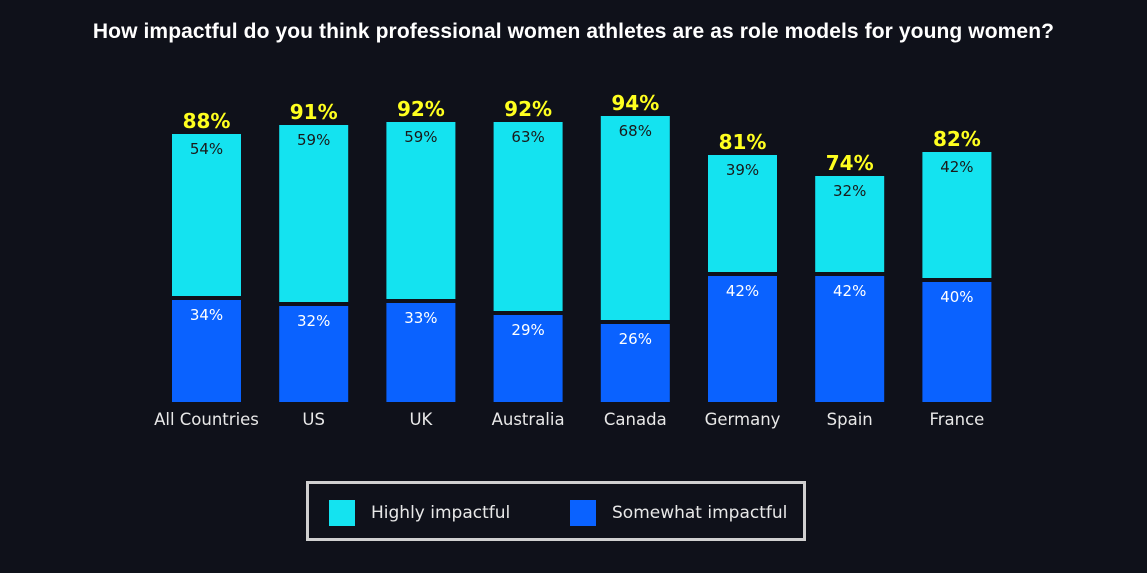 This screenshot has height=573, width=1147. I want to click on label-highly: 42%, so click(956, 167).